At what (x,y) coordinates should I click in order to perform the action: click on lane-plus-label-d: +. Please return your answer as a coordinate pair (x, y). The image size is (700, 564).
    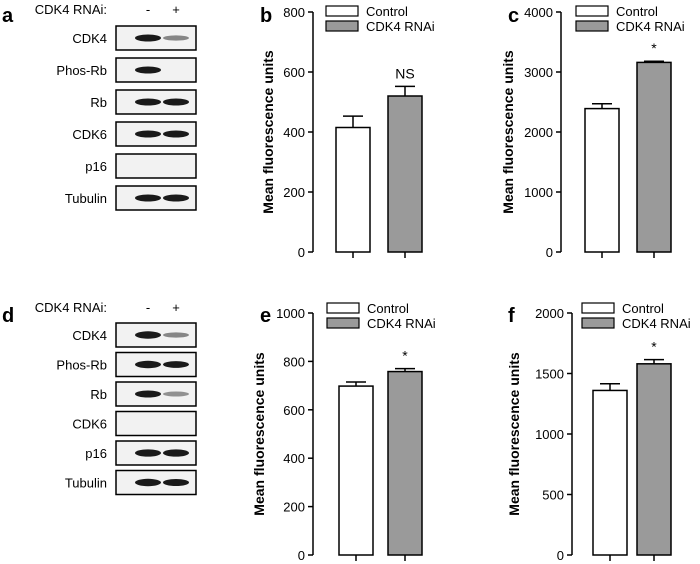
    Looking at the image, I should click on (176, 307).